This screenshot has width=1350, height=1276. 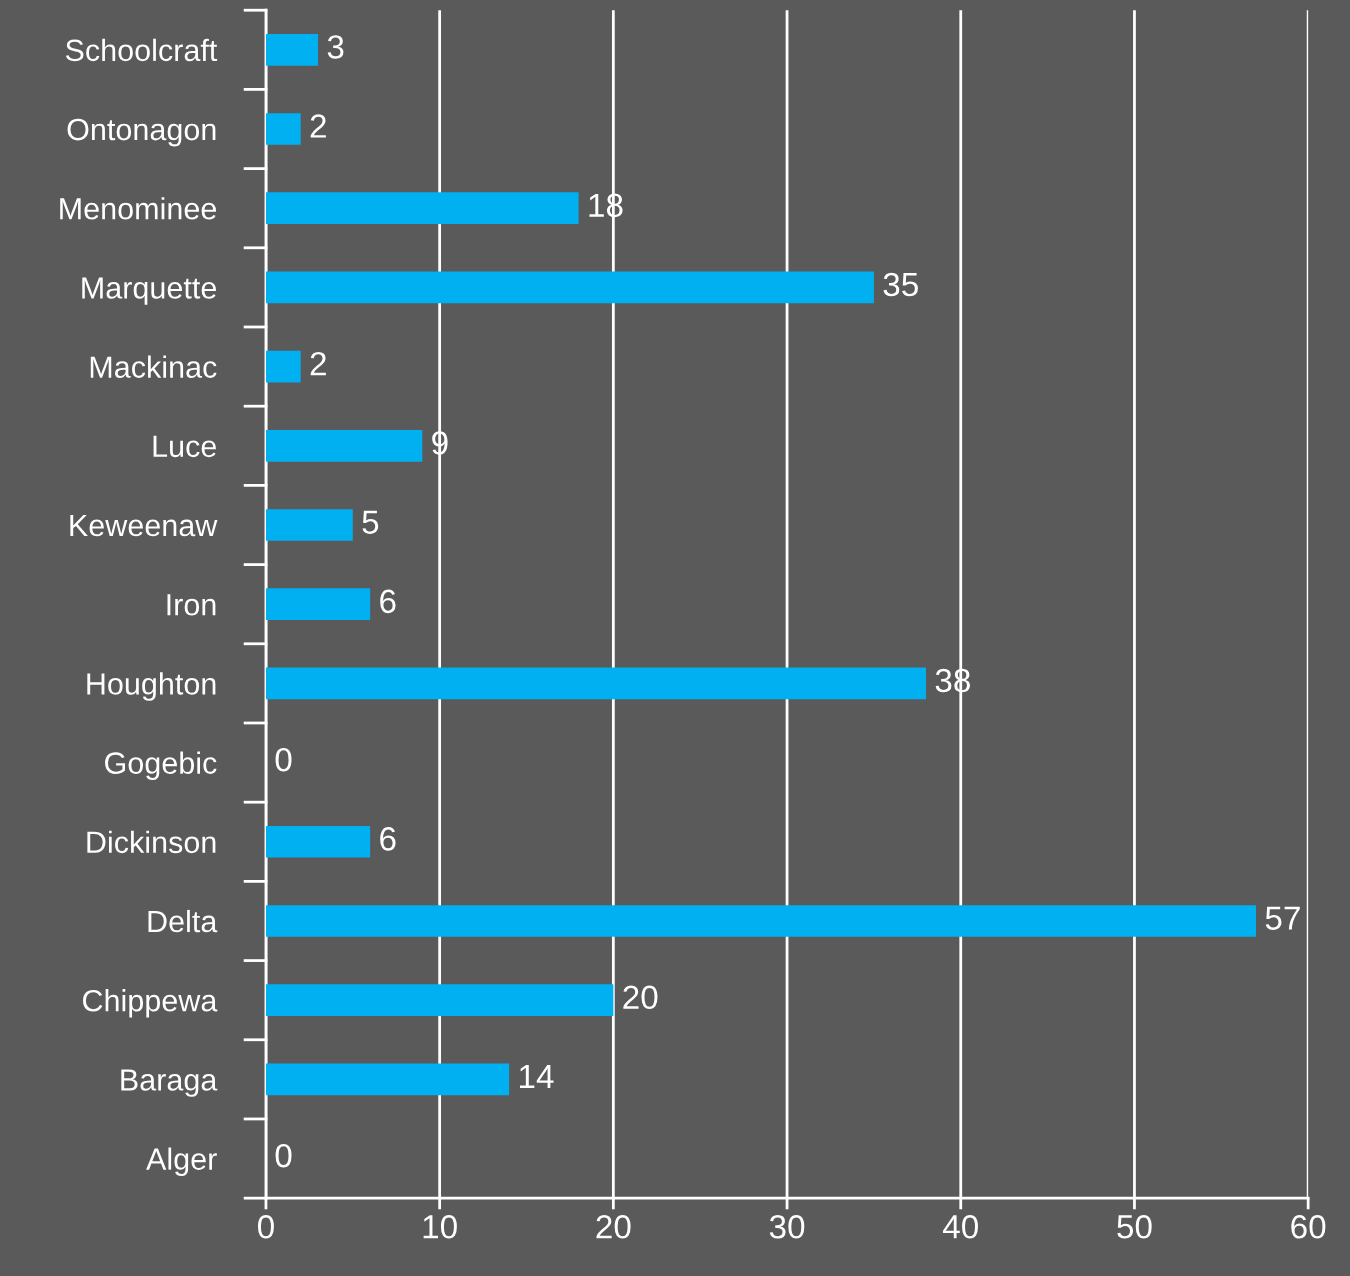 What do you see at coordinates (149, 291) in the screenshot?
I see `y-tick-label: Marquette` at bounding box center [149, 291].